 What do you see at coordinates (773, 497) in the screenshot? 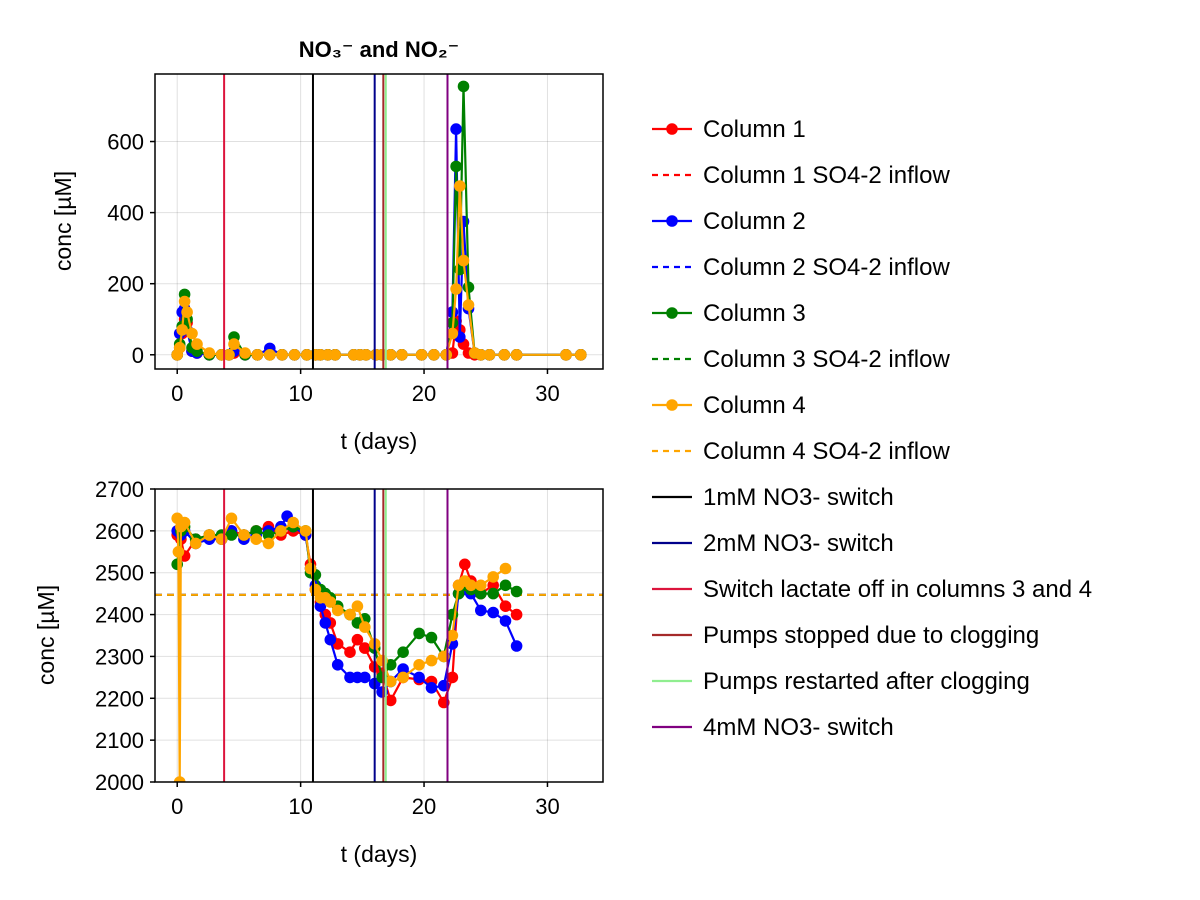
I see `legend-item: 1mM NO3- switch` at bounding box center [773, 497].